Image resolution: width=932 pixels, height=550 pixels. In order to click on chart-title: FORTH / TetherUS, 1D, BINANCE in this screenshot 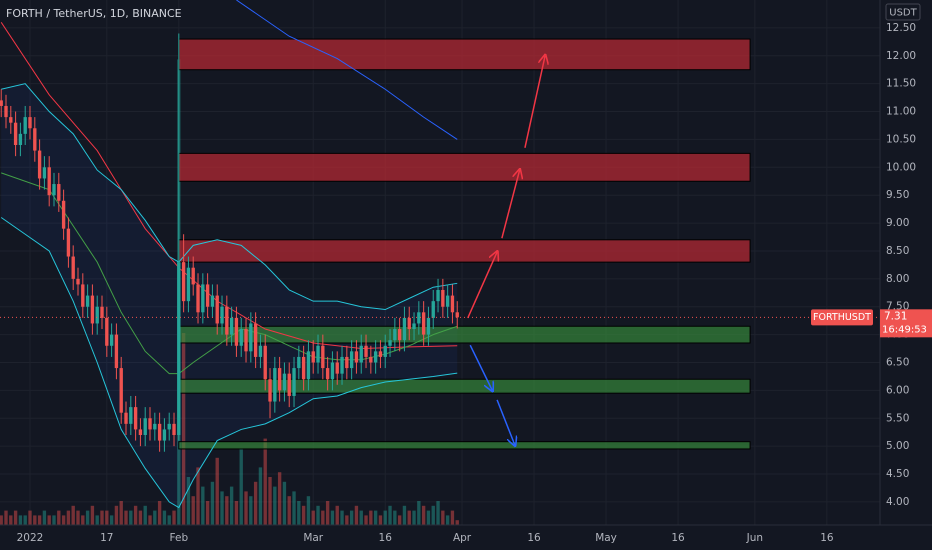, I will do `click(94, 13)`.